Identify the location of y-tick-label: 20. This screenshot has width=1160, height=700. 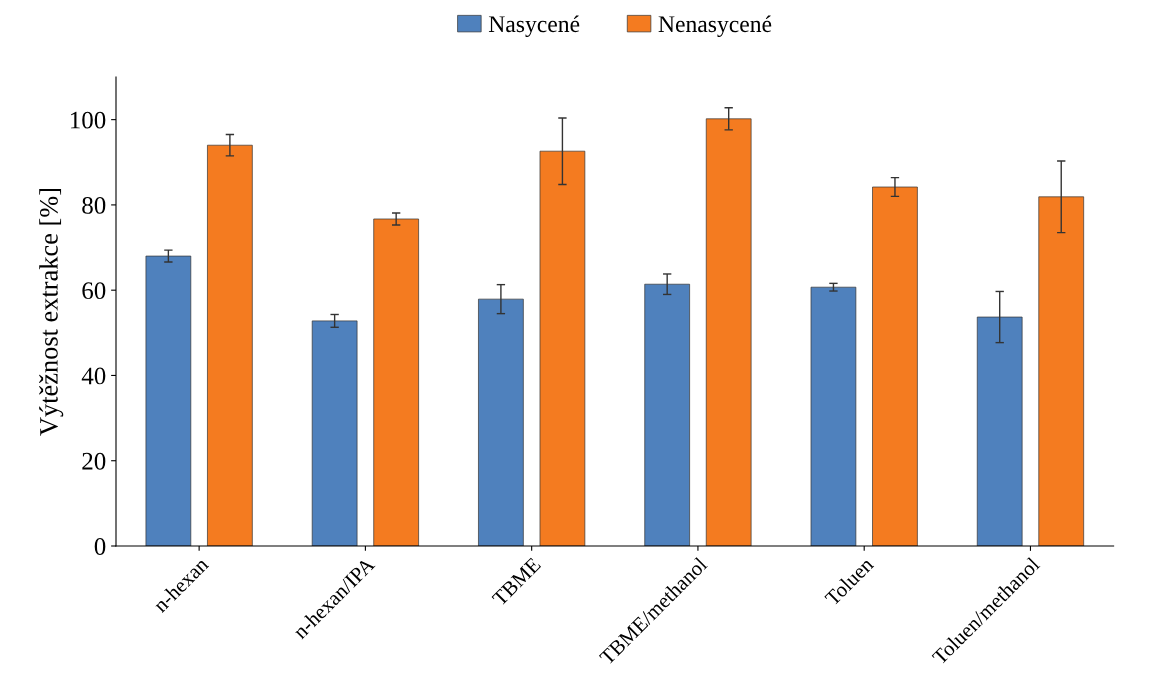
(94, 461).